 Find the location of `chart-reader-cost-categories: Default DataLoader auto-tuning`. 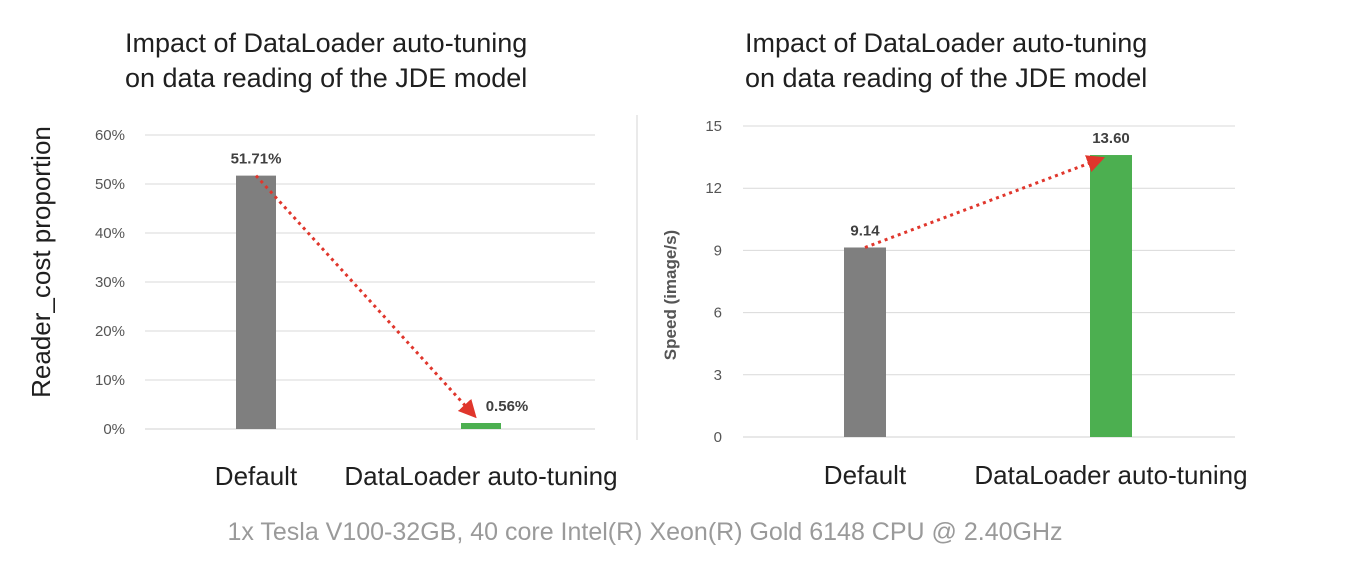

chart-reader-cost-categories: Default DataLoader auto-tuning is located at coordinates (416, 476).